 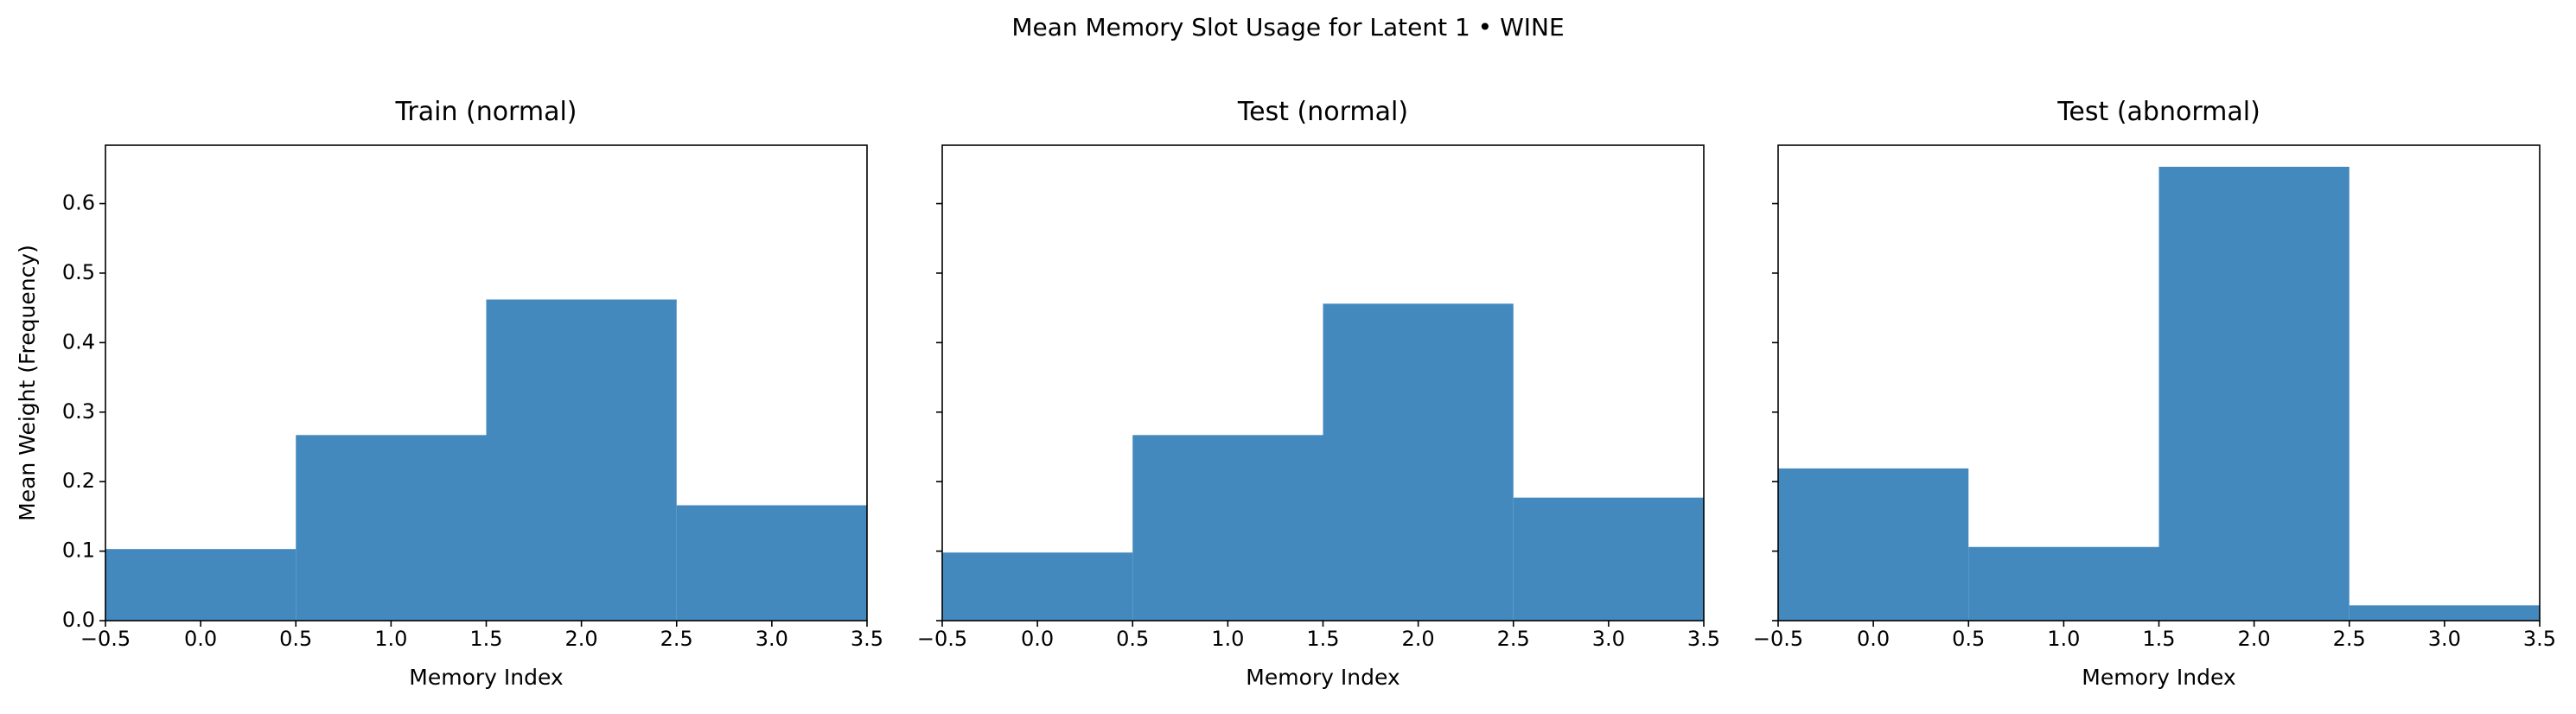 What do you see at coordinates (78, 203) in the screenshot?
I see `y-tick-label: 0.6` at bounding box center [78, 203].